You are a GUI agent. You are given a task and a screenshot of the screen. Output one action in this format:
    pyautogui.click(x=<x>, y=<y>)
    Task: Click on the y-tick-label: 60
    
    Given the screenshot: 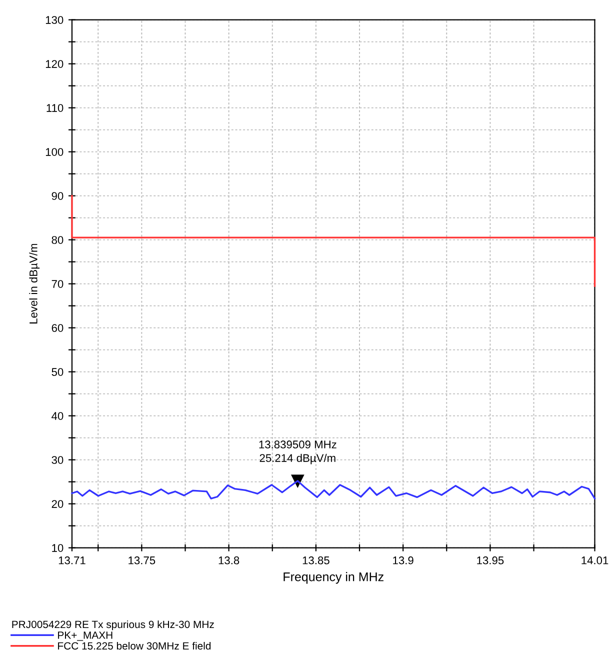 What is the action you would take?
    pyautogui.click(x=58, y=328)
    